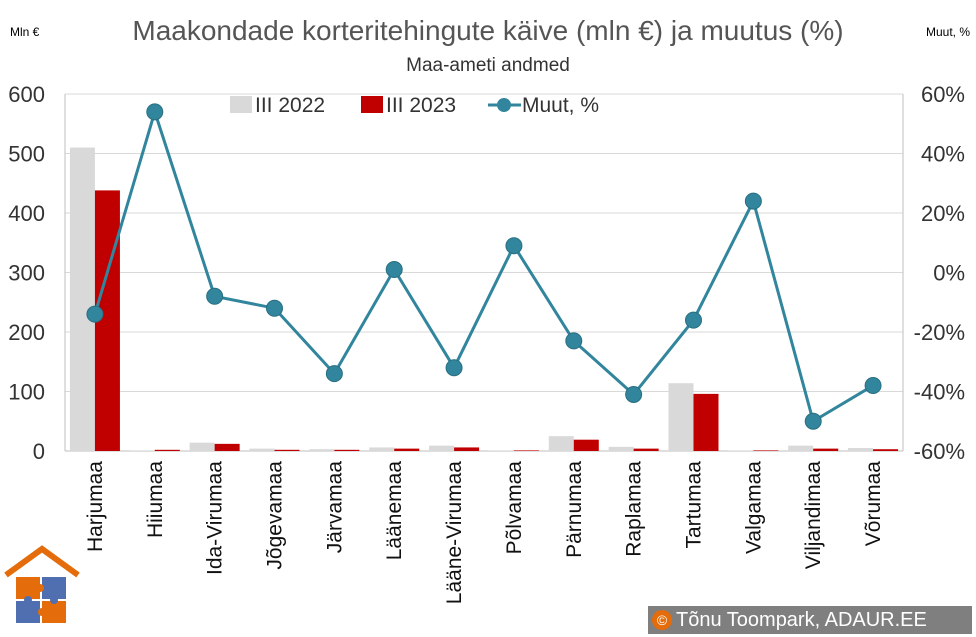 The image size is (976, 637). What do you see at coordinates (467, 449) in the screenshot?
I see `bar-iii-2023-lääne-virumaa` at bounding box center [467, 449].